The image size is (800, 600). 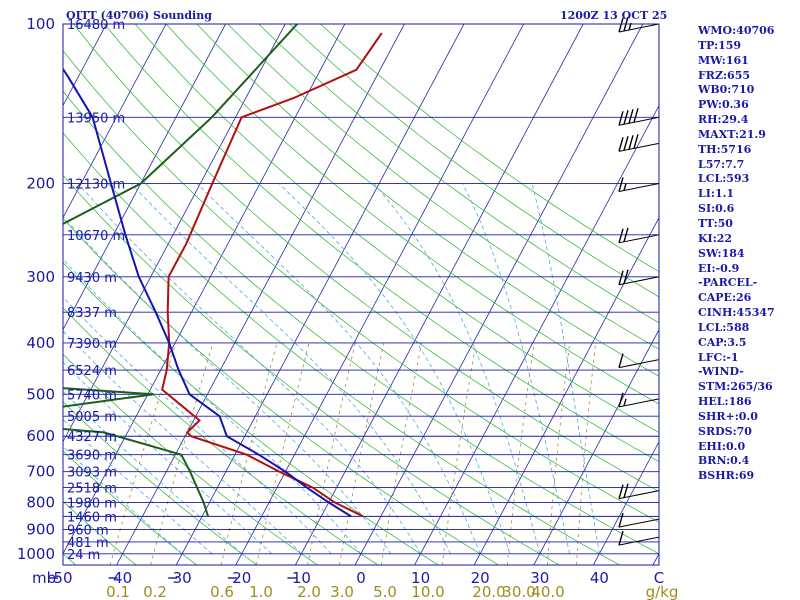 What do you see at coordinates (721, 164) in the screenshot?
I see `stat-item: L57:7.7` at bounding box center [721, 164].